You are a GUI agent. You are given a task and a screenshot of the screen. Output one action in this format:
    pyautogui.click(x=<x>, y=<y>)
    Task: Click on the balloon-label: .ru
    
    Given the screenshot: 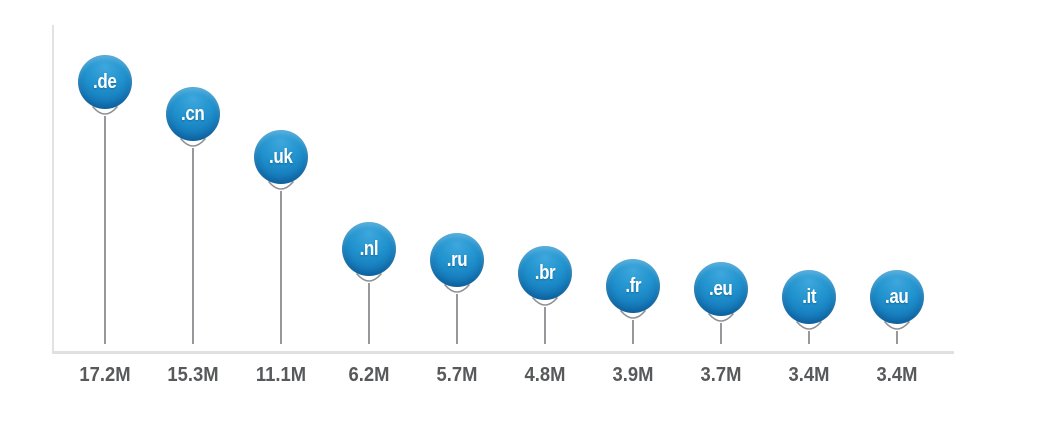 What is the action you would take?
    pyautogui.click(x=457, y=259)
    